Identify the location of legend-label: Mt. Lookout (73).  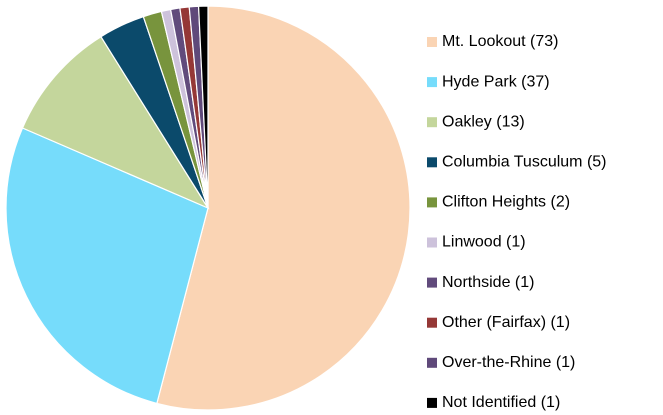
(500, 41).